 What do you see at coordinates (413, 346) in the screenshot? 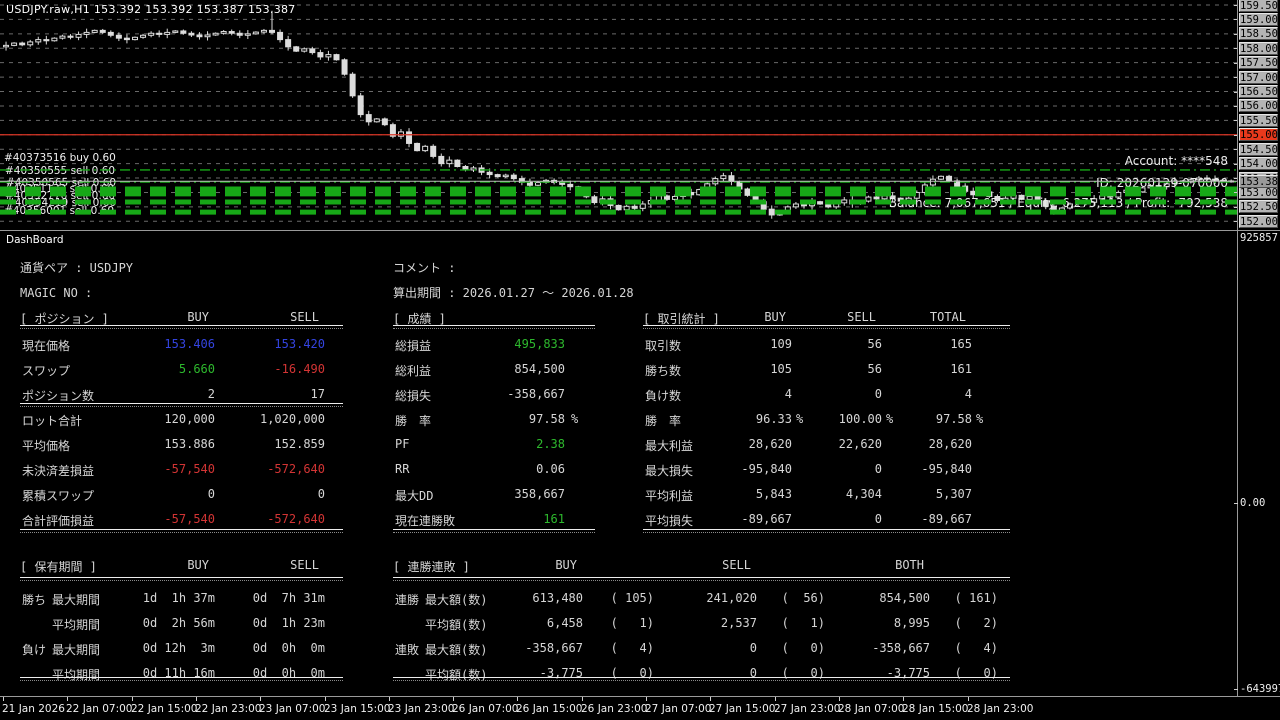
I see `performance-row-label: 総損益` at bounding box center [413, 346].